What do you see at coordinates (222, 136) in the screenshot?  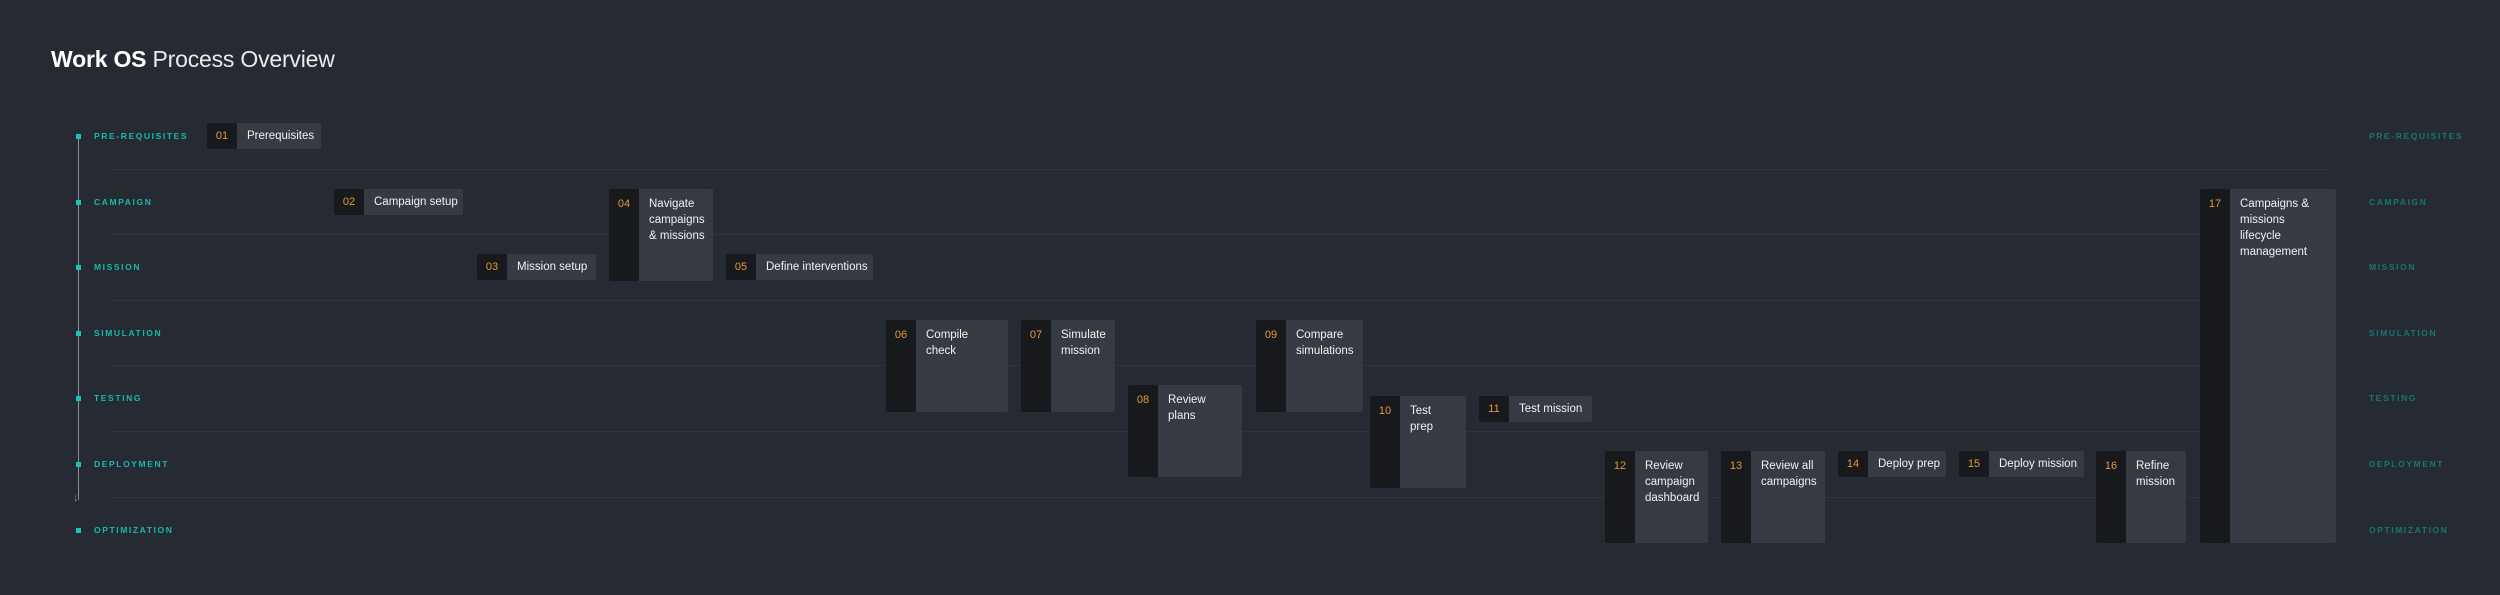 I see `step-number: 01` at bounding box center [222, 136].